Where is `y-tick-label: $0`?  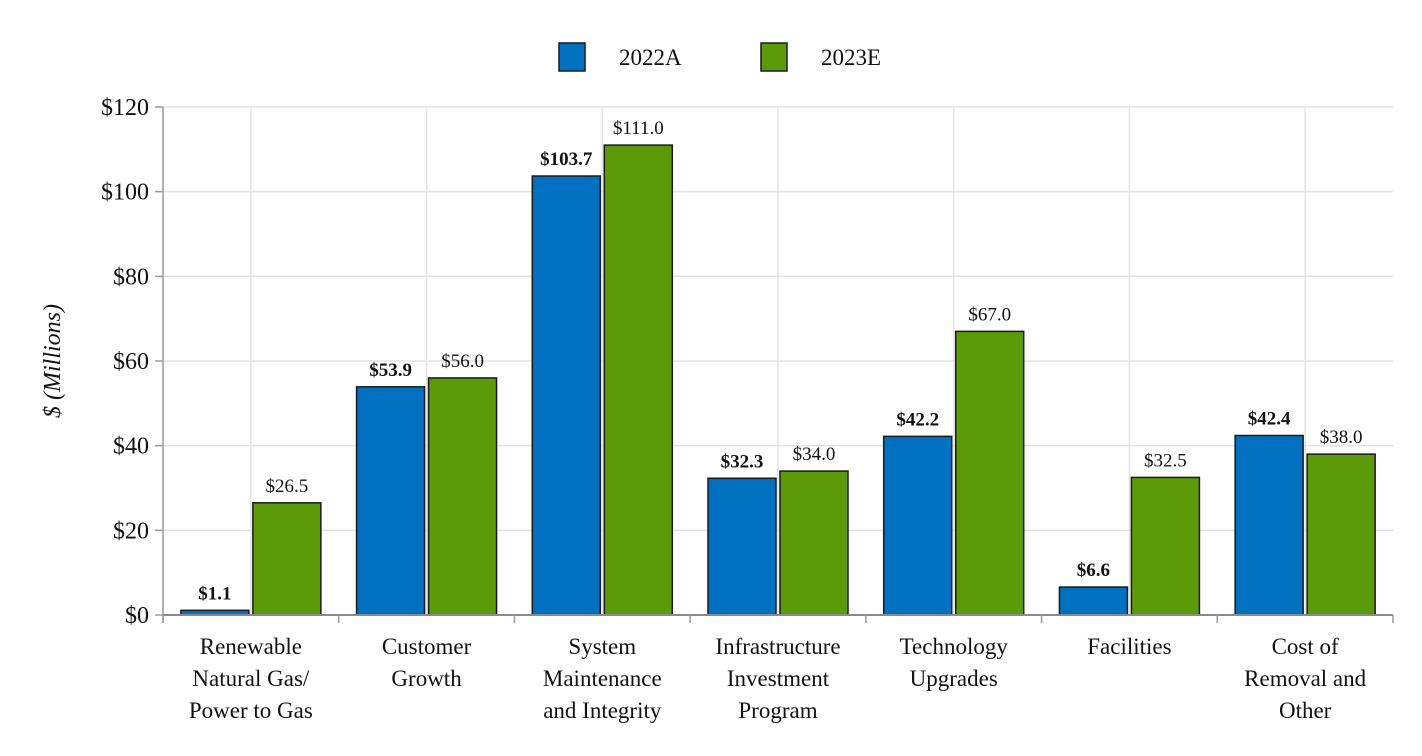 y-tick-label: $0 is located at coordinates (137, 616).